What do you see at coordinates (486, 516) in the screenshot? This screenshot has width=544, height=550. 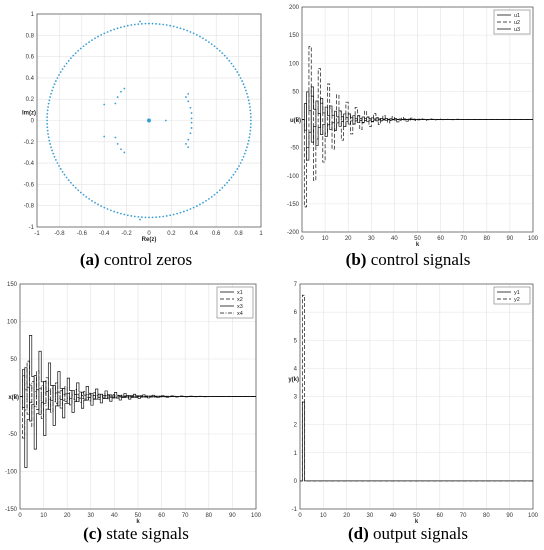 I see `x-tick-label: 80` at bounding box center [486, 516].